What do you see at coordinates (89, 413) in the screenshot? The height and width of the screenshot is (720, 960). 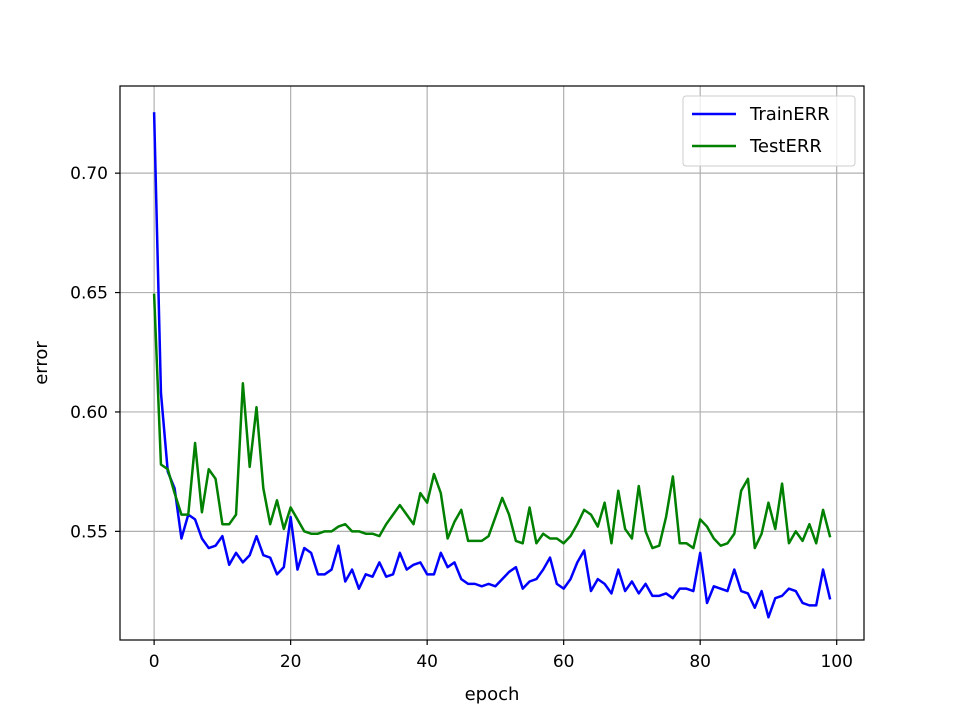 I see `y-tick-label: 0.60` at bounding box center [89, 413].